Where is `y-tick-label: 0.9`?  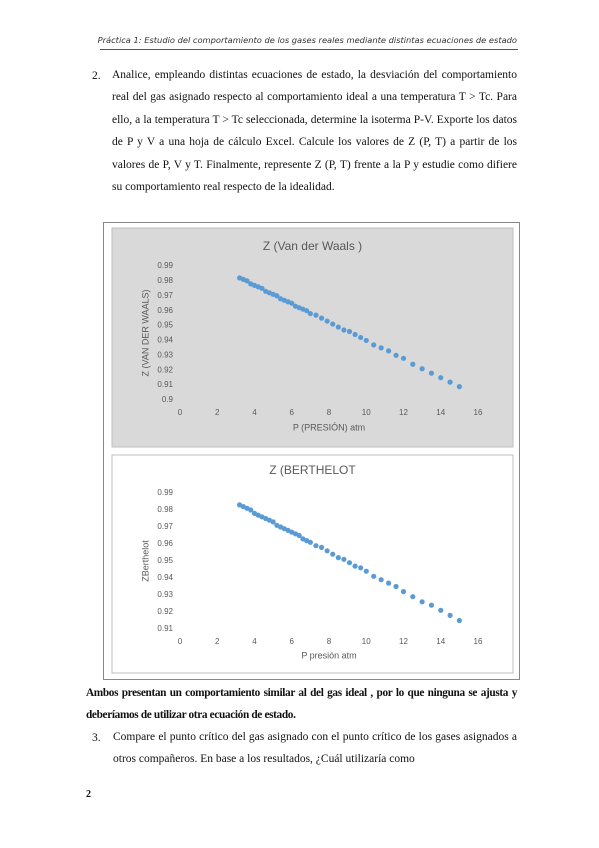
y-tick-label: 0.9 is located at coordinates (168, 399).